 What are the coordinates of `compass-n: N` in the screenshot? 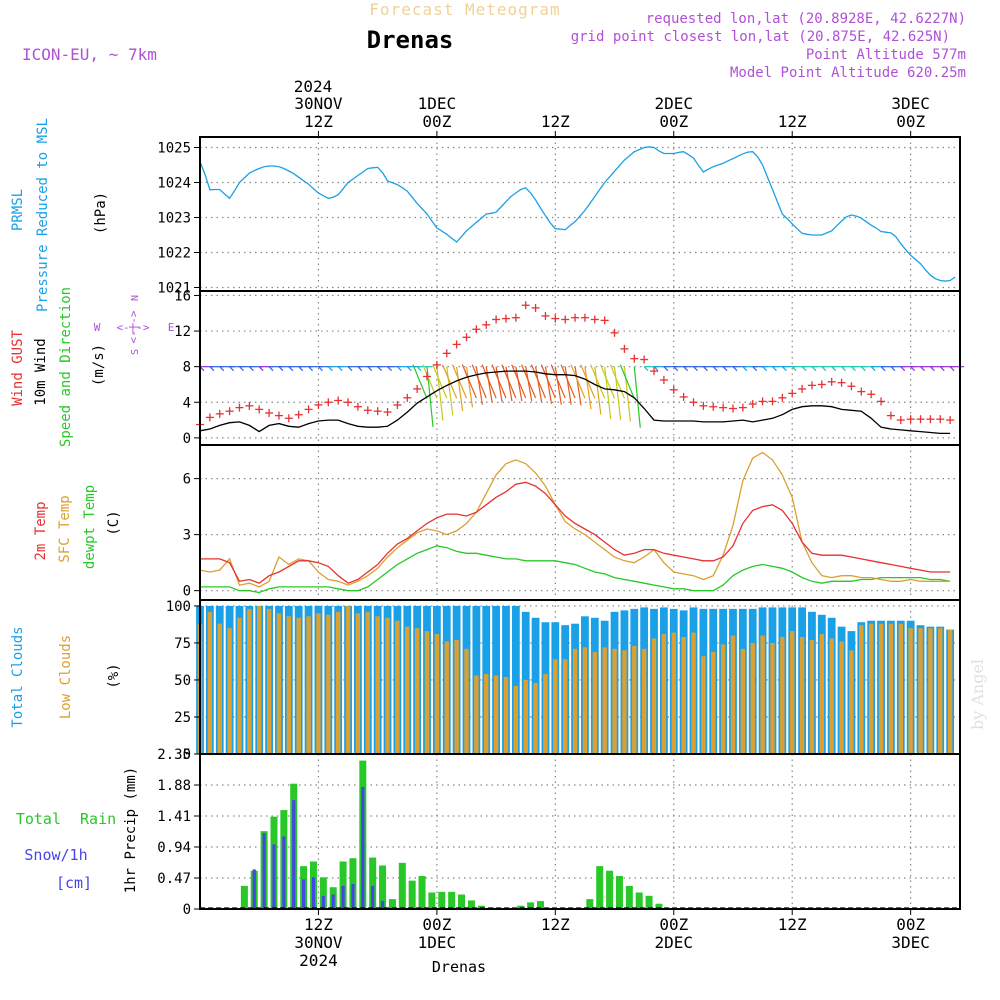 It's located at (135, 298).